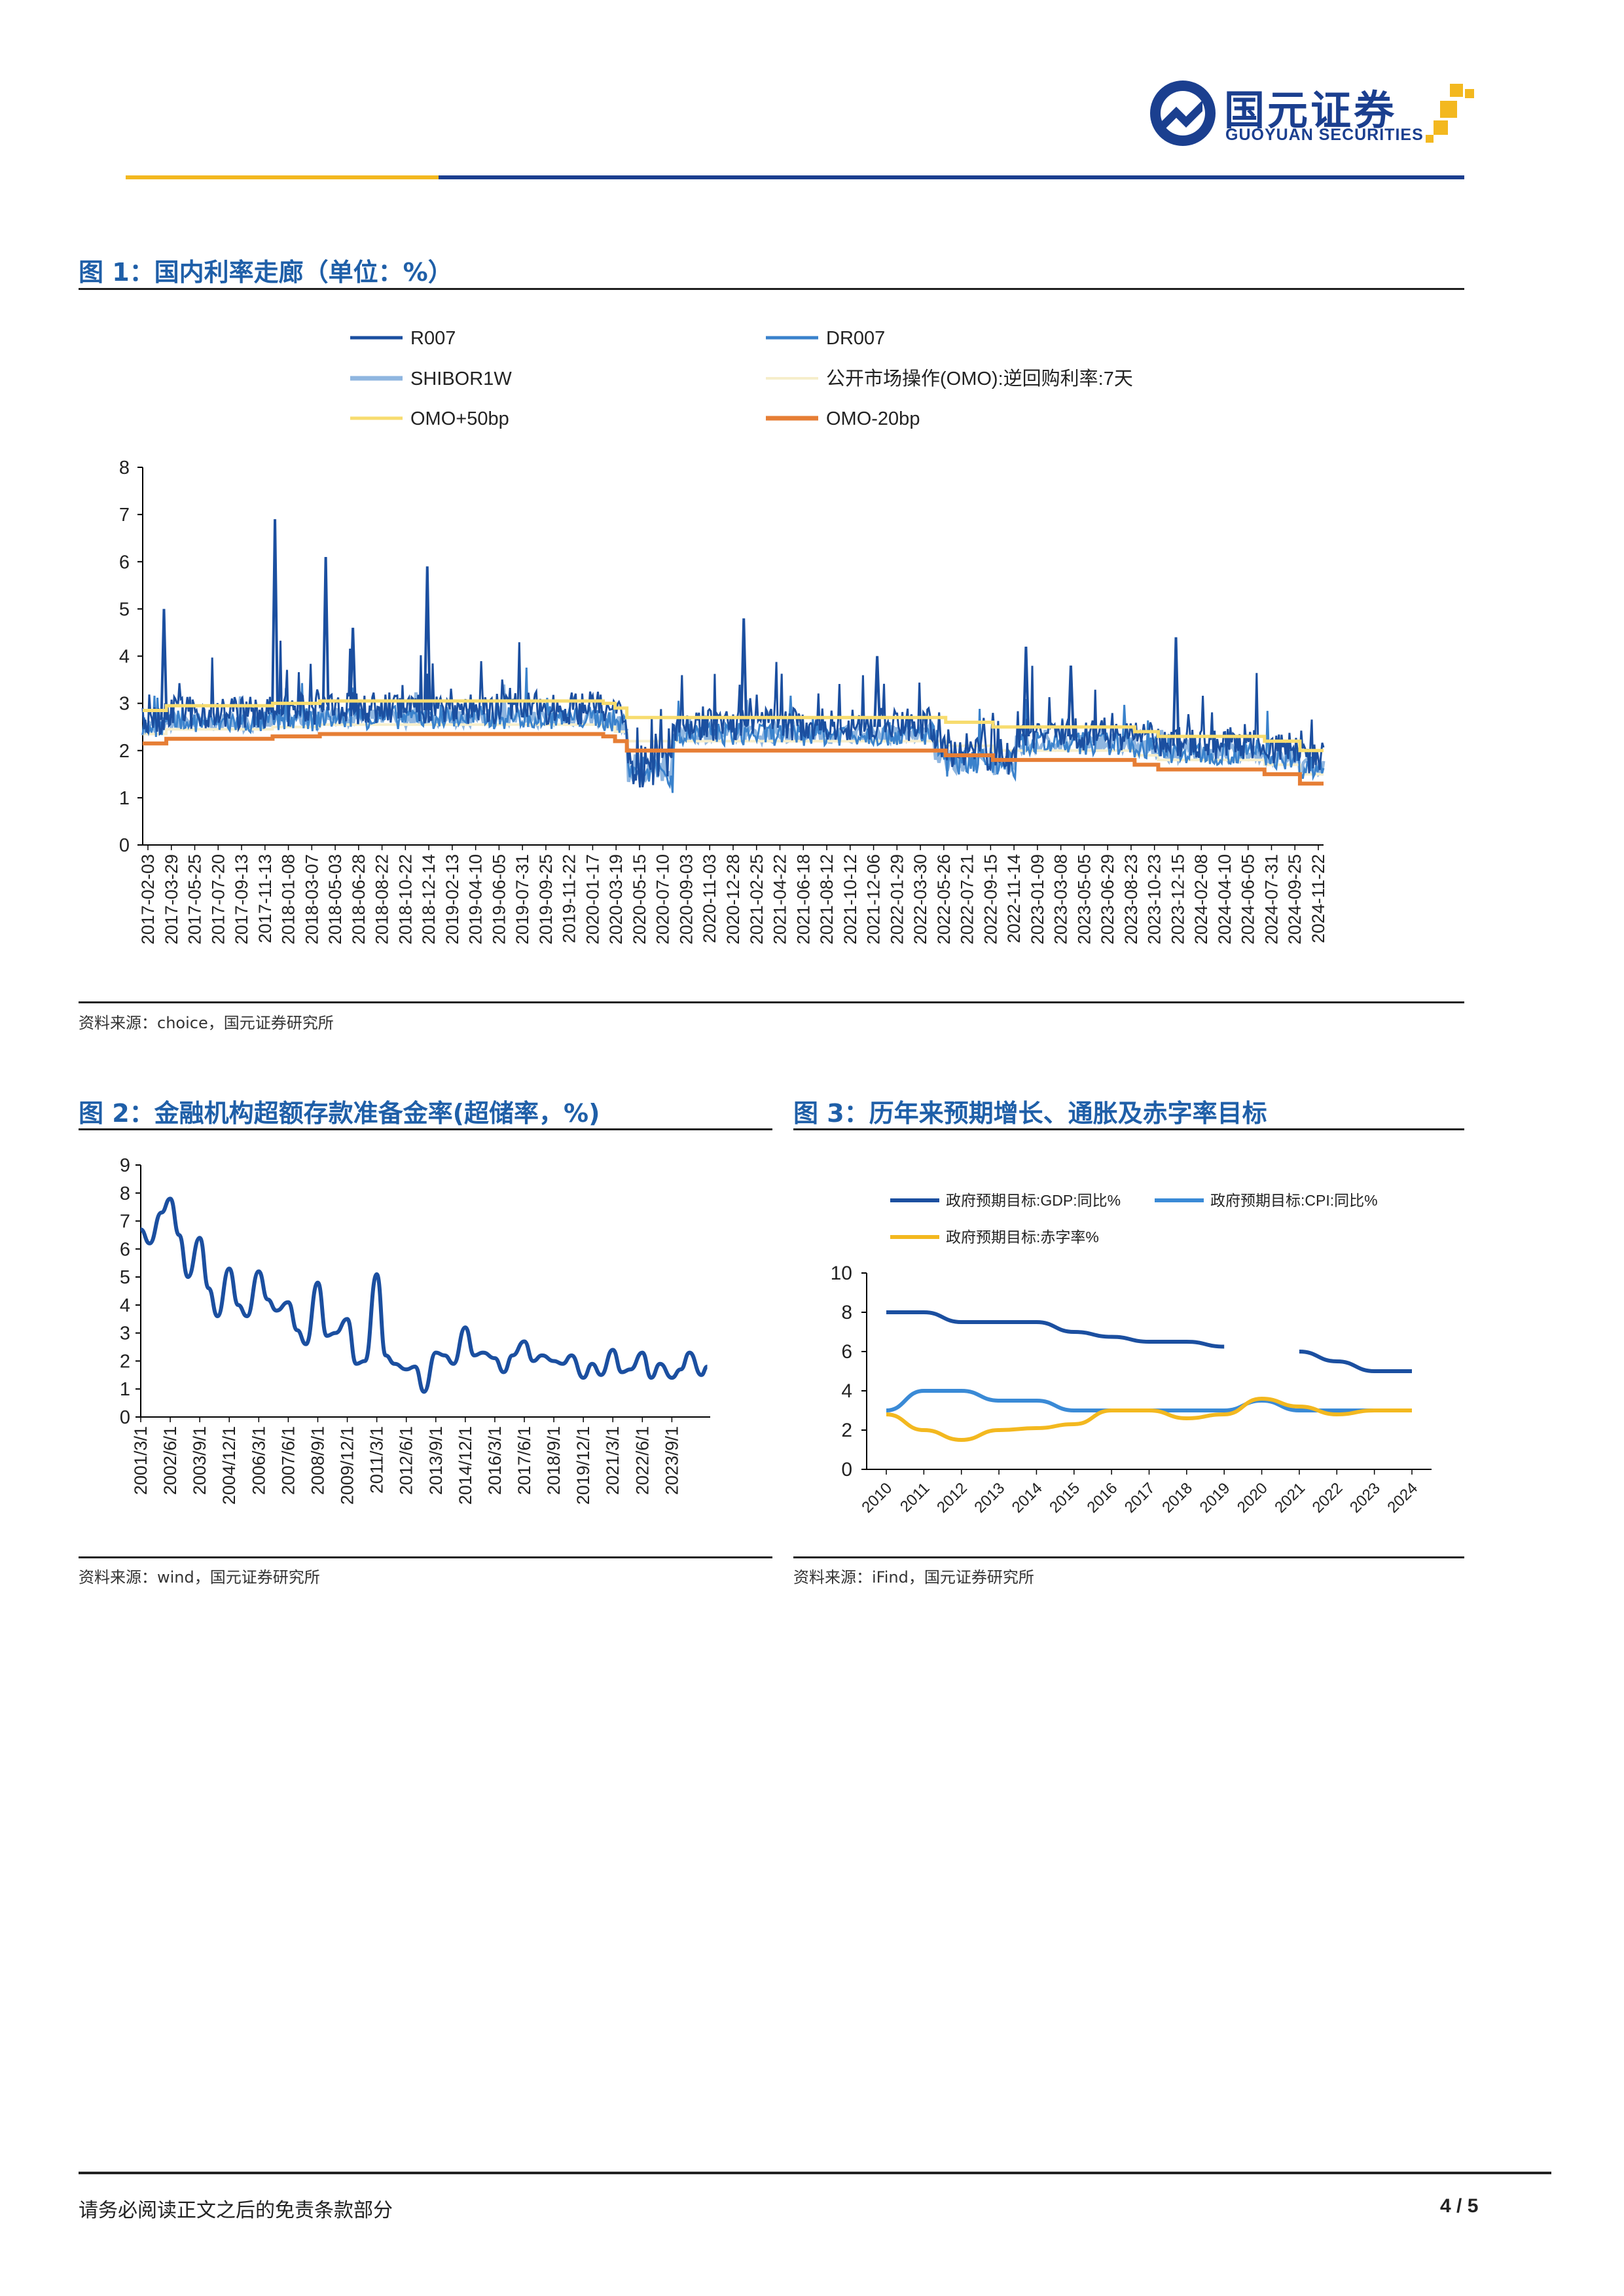 The width and height of the screenshot is (1624, 2296). Describe the element at coordinates (1033, 1200) in the screenshot. I see `legend-label-0: 政府预期目标:GDP:同比%` at that location.